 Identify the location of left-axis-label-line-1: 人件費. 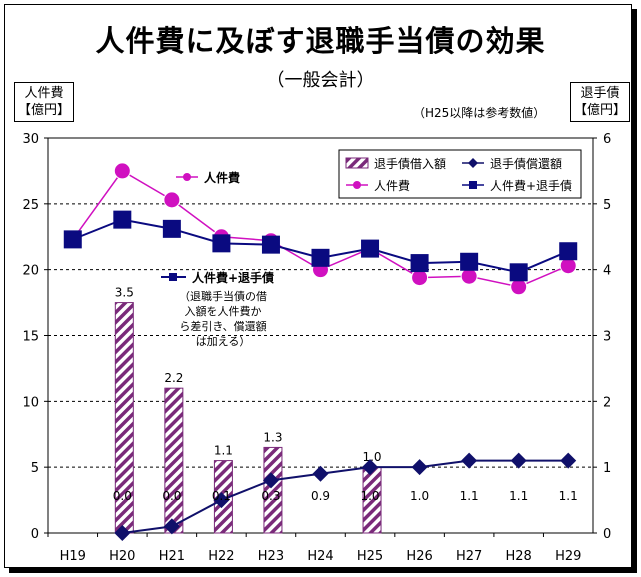
(44, 93).